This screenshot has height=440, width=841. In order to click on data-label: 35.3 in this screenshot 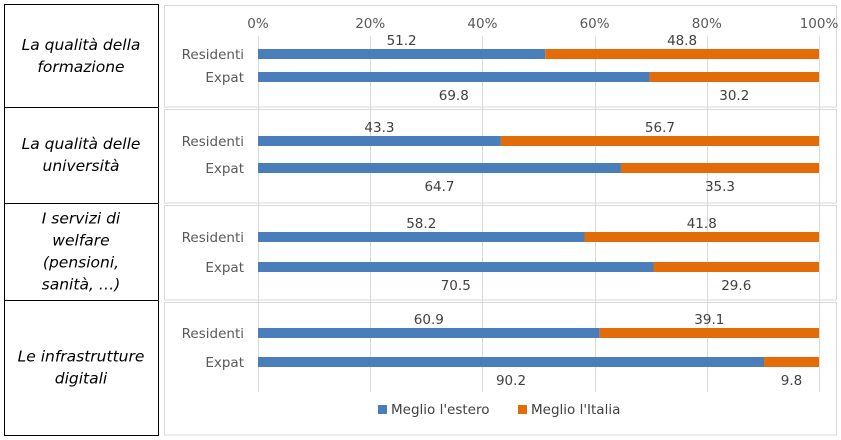, I will do `click(720, 187)`.